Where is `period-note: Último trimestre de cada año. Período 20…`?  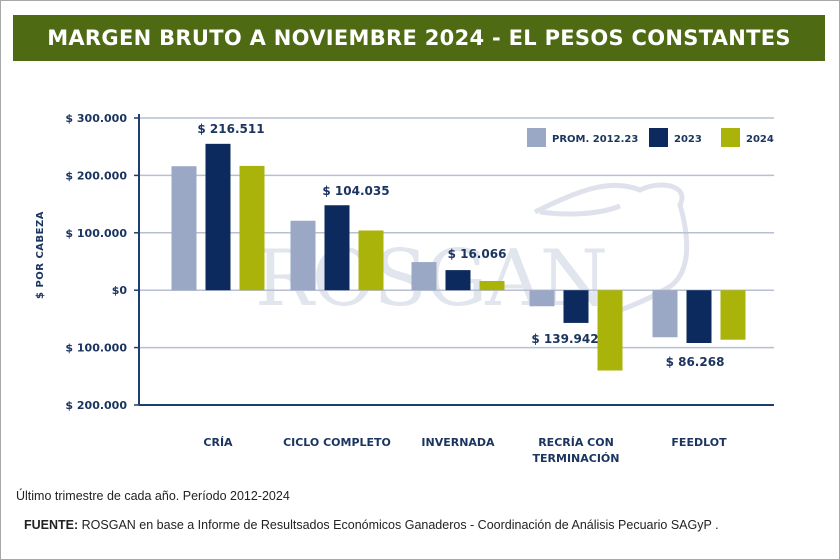
period-note: Último trimestre de cada año. Período 20… is located at coordinates (153, 496).